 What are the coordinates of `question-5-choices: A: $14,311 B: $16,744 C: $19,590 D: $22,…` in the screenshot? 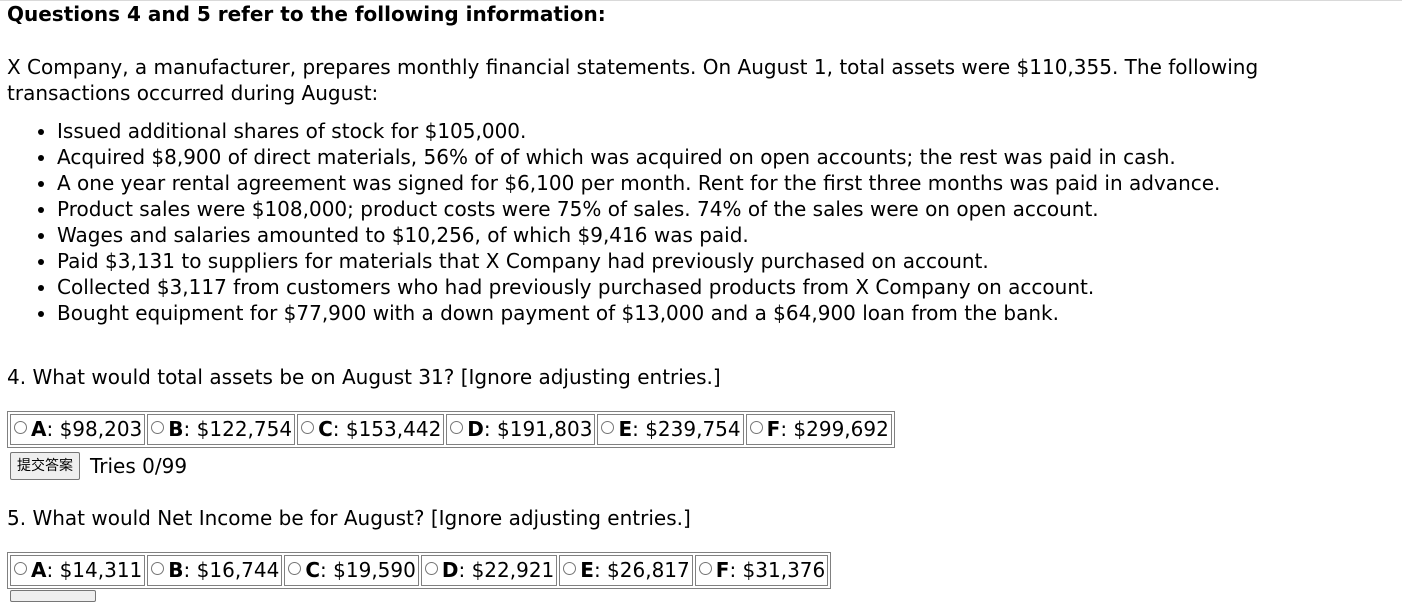 It's located at (419, 570).